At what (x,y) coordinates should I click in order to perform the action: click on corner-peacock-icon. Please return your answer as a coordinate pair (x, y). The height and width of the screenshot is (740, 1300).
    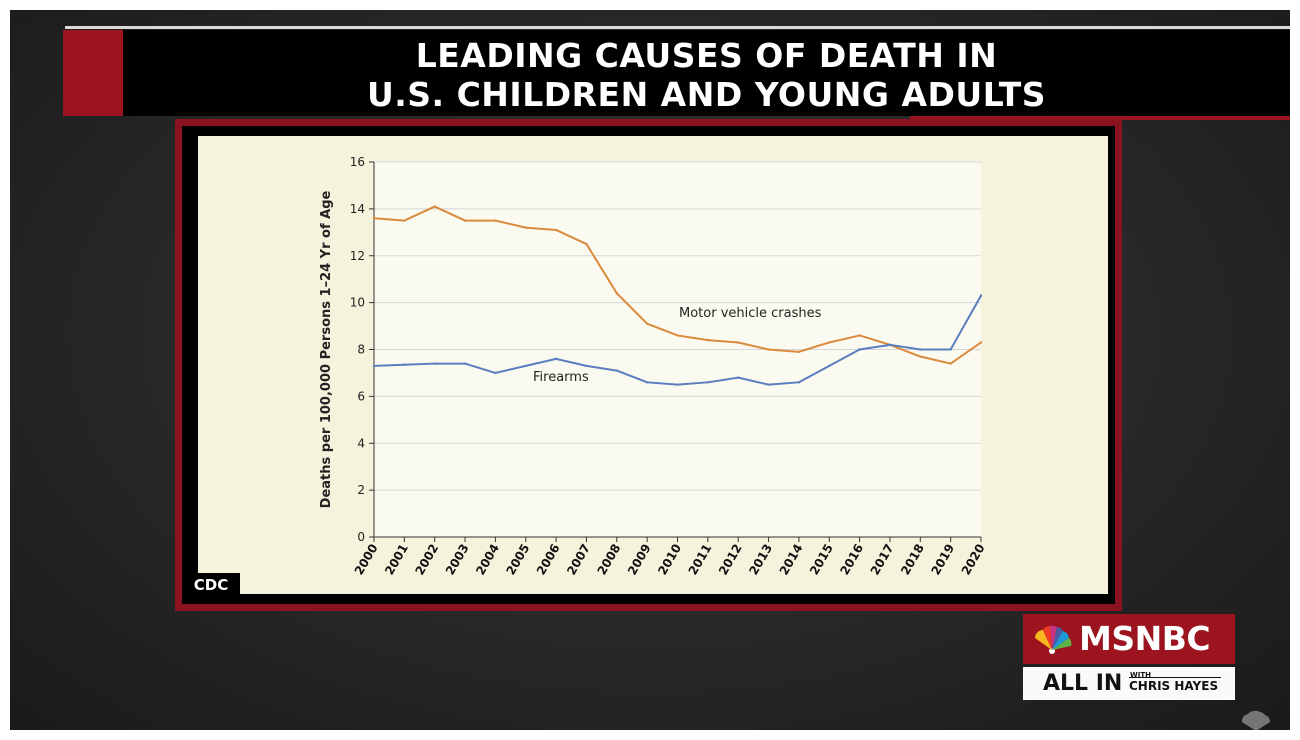
    Looking at the image, I should click on (1256, 720).